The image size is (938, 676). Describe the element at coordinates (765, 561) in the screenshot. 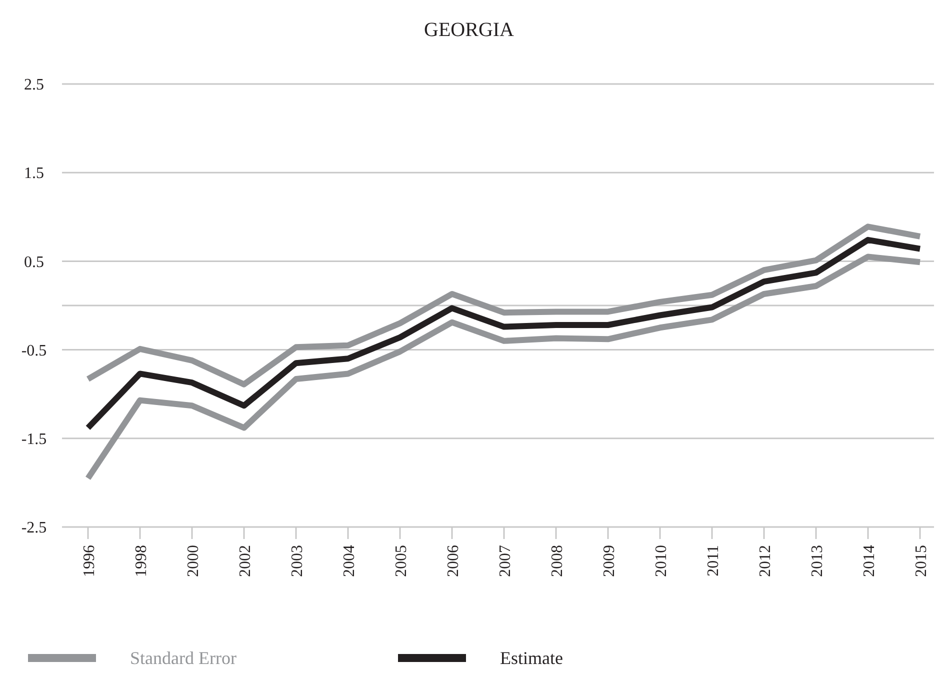

I see `x-tick-label: 2012` at that location.